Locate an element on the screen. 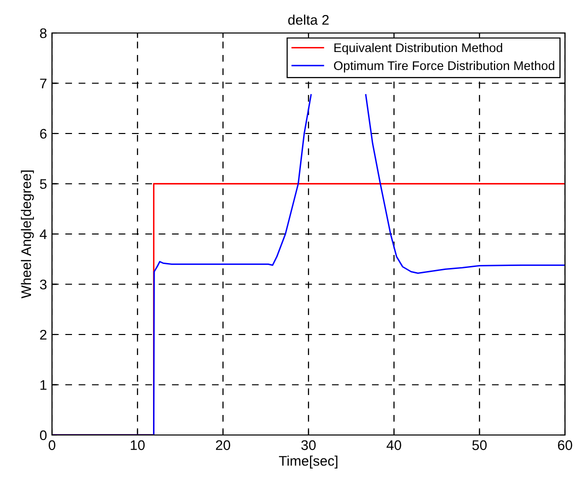 The height and width of the screenshot is (481, 578). chart-title: delta 2 is located at coordinates (308, 19).